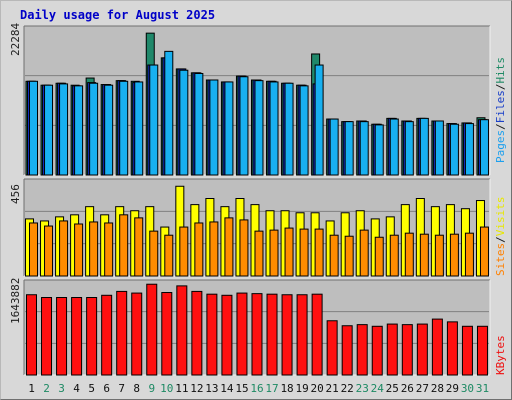 This screenshot has height=400, width=512. What do you see at coordinates (286, 388) in the screenshot?
I see `x-tick-label-day-18: 18` at bounding box center [286, 388].